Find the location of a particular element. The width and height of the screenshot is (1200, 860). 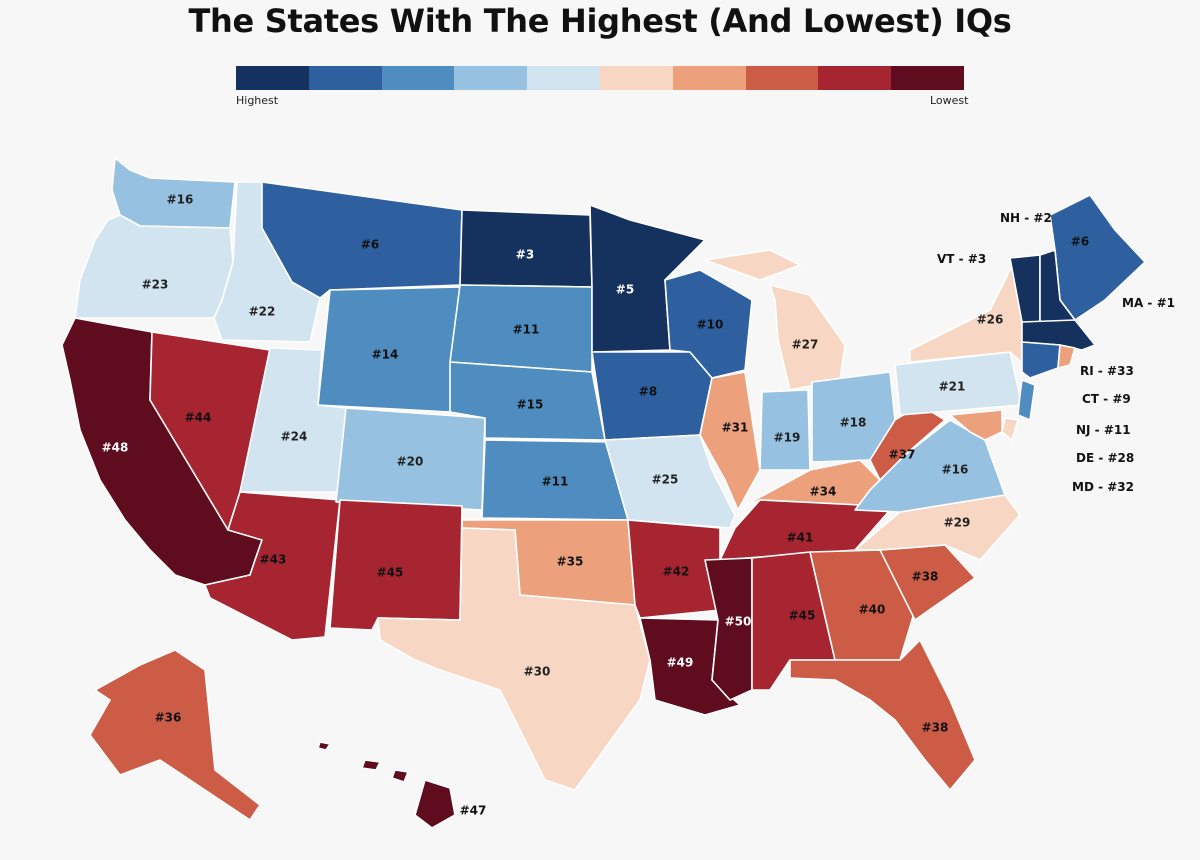

callout-de: DE - #28 is located at coordinates (1105, 458).